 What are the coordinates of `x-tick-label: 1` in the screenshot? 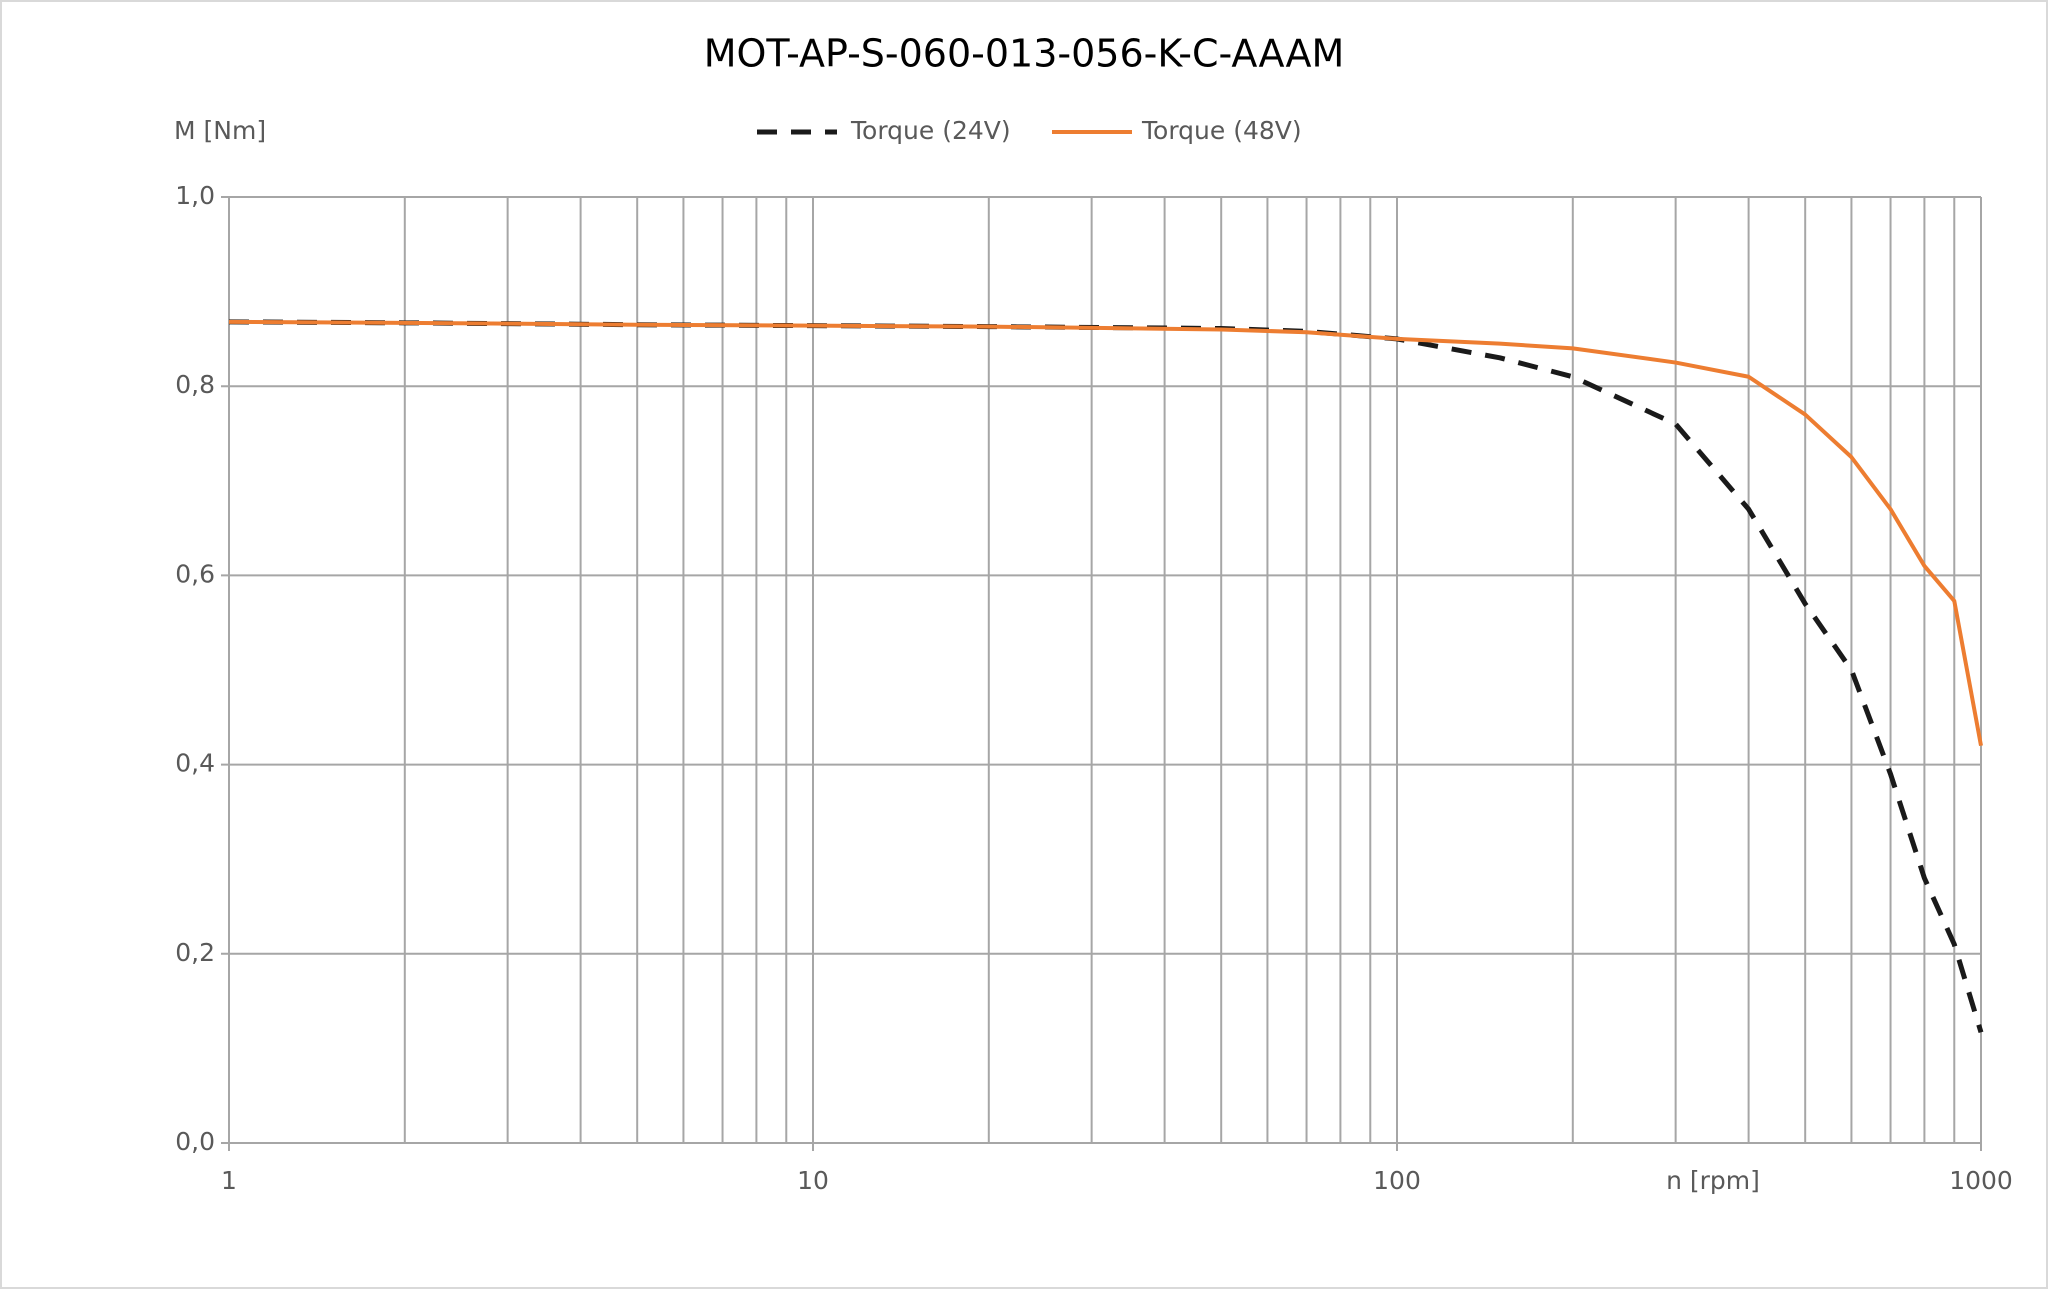 It's located at (229, 1180).